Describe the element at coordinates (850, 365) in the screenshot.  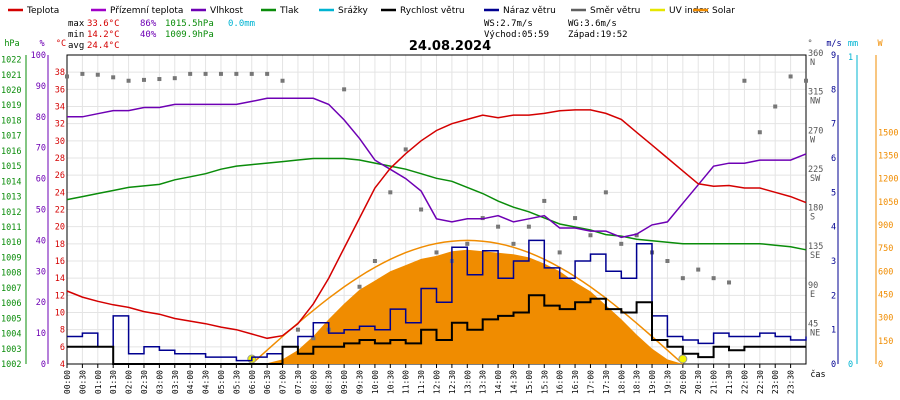
I see `precip-tick-label: 0` at that location.